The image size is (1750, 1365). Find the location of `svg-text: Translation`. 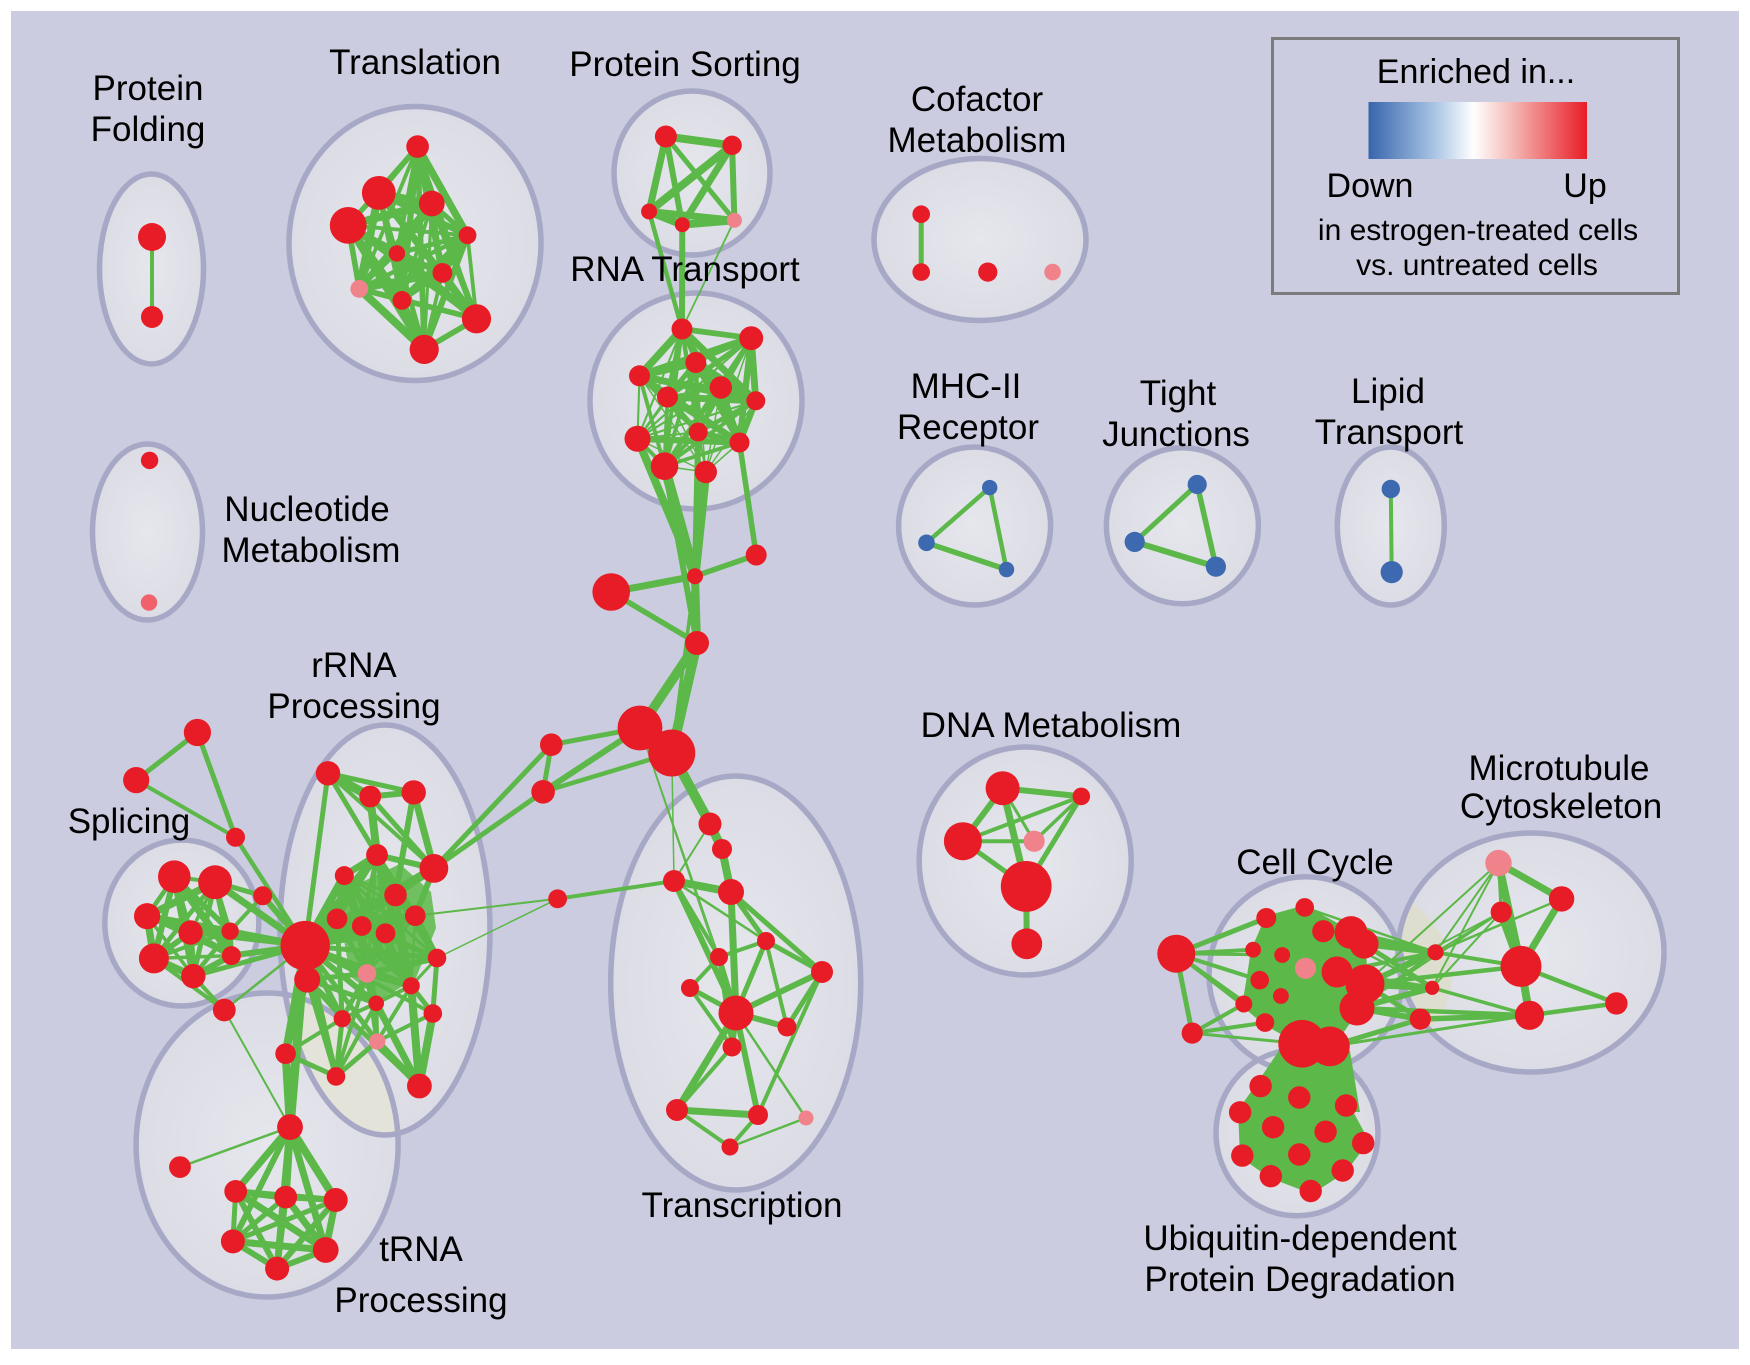

svg-text: Translation is located at coordinates (415, 62).